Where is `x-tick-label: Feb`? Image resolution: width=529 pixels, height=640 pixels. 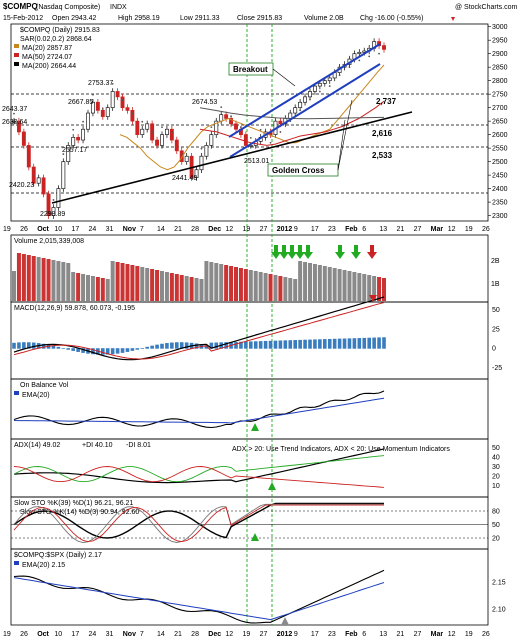
x-tick-label: Feb is located at coordinates (351, 229).